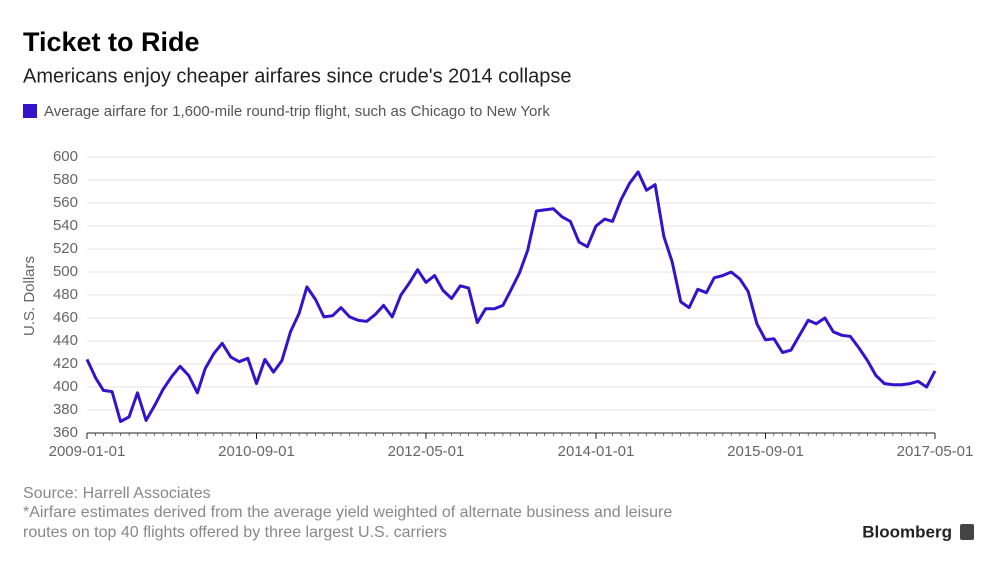 This screenshot has height=569, width=1000. What do you see at coordinates (65, 363) in the screenshot?
I see `y-tick-label: 420` at bounding box center [65, 363].